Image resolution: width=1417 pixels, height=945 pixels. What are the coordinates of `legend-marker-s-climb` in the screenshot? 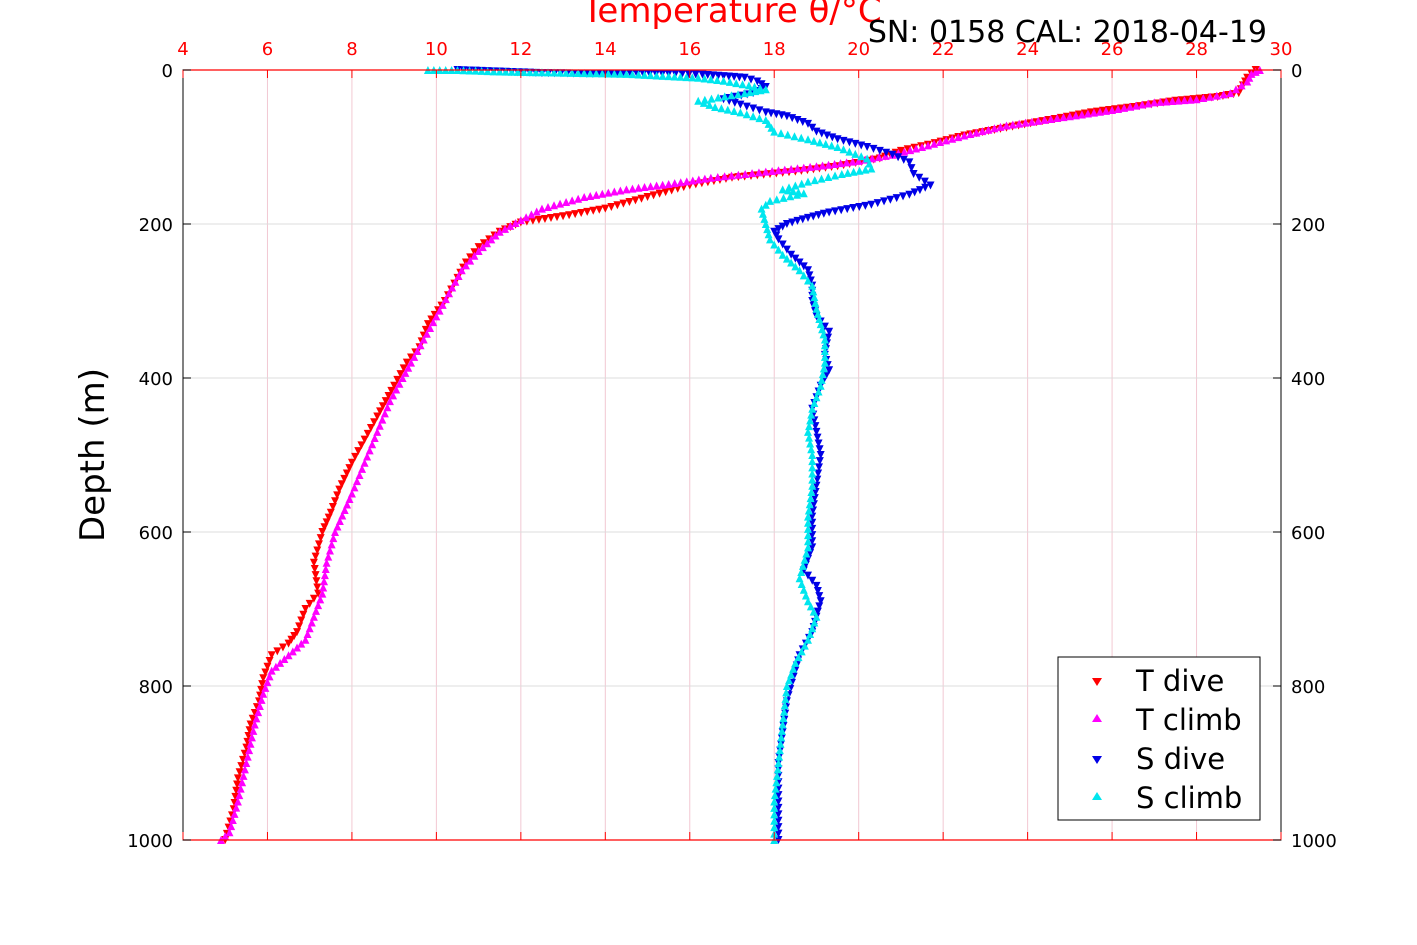 It's located at (1097, 796).